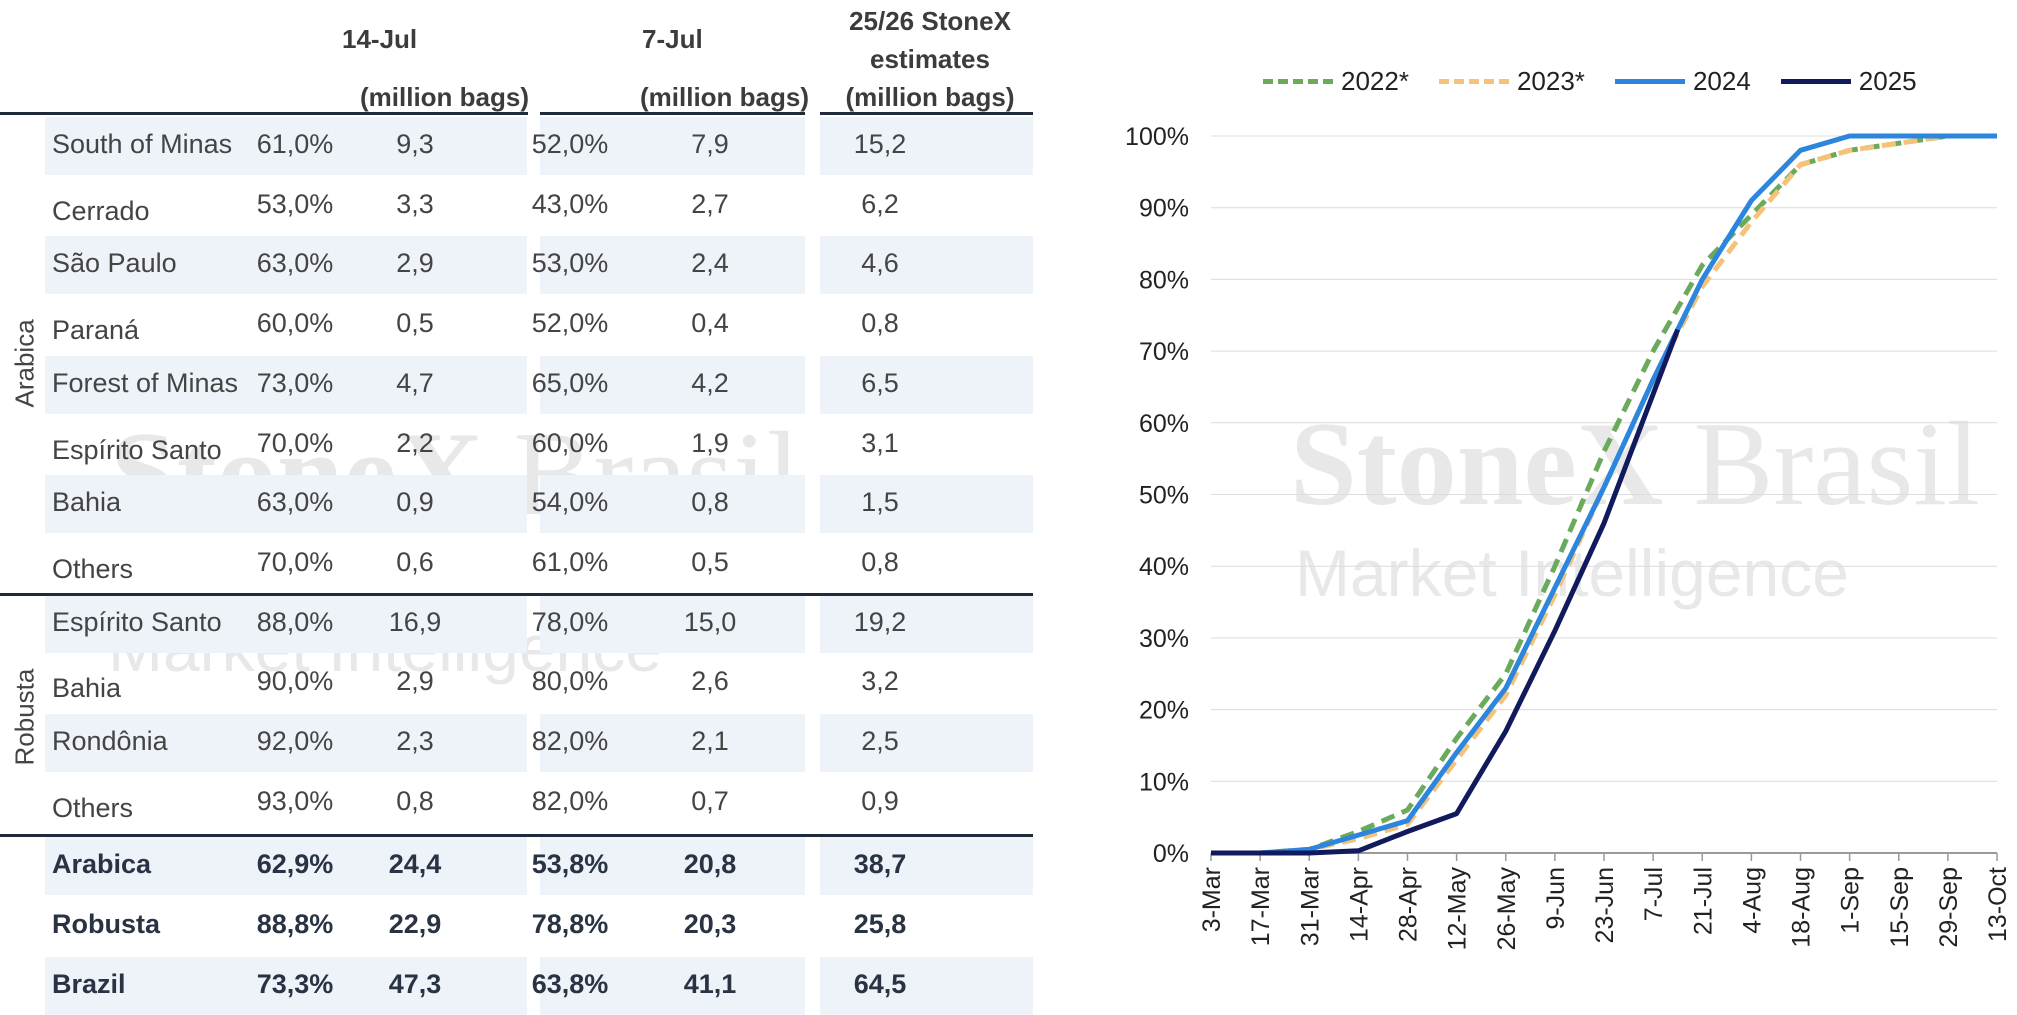  What do you see at coordinates (570, 203) in the screenshot?
I see `pct-7jul: 43,0%` at bounding box center [570, 203].